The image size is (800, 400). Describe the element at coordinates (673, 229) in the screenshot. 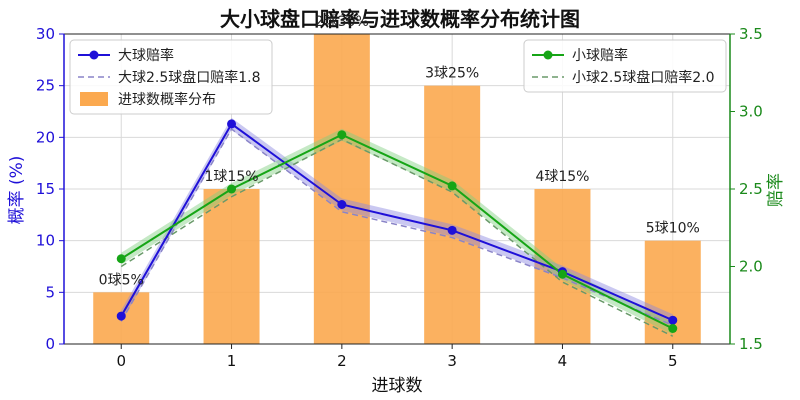

I see `bar-label: 5球10%` at that location.